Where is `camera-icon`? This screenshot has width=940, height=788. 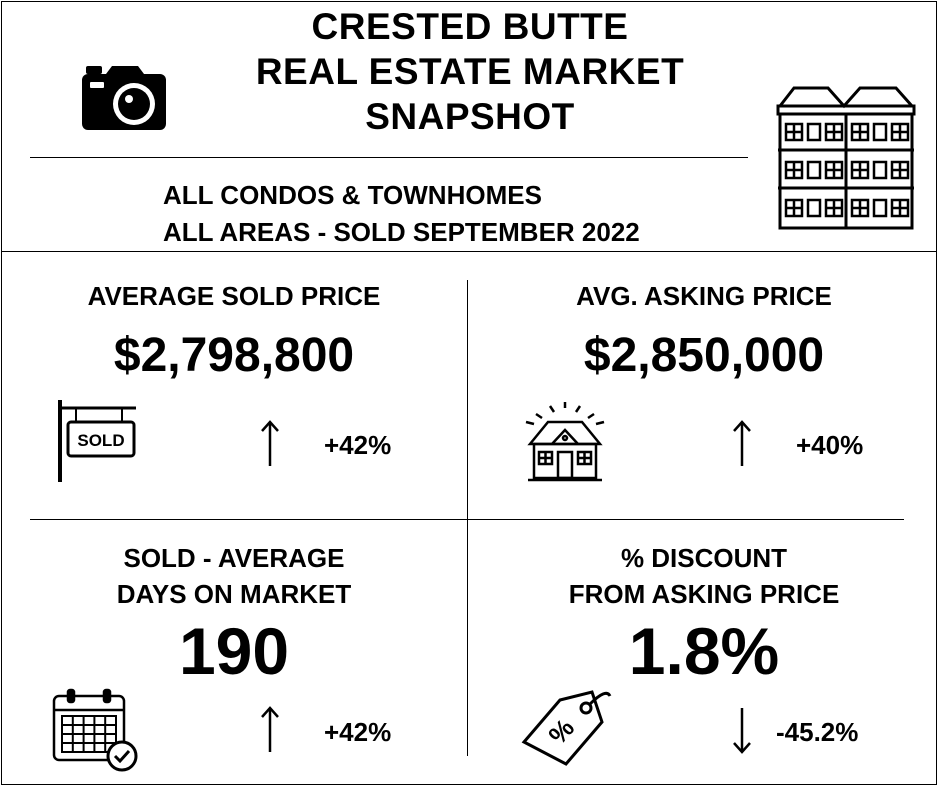 camera-icon is located at coordinates (124, 98).